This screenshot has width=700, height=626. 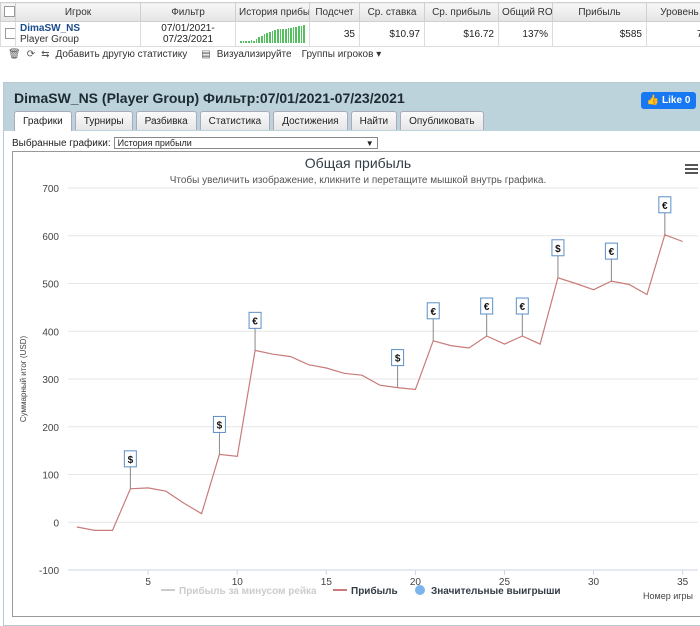 What do you see at coordinates (188, 12) in the screenshot?
I see `col-filter: Фильтр` at bounding box center [188, 12].